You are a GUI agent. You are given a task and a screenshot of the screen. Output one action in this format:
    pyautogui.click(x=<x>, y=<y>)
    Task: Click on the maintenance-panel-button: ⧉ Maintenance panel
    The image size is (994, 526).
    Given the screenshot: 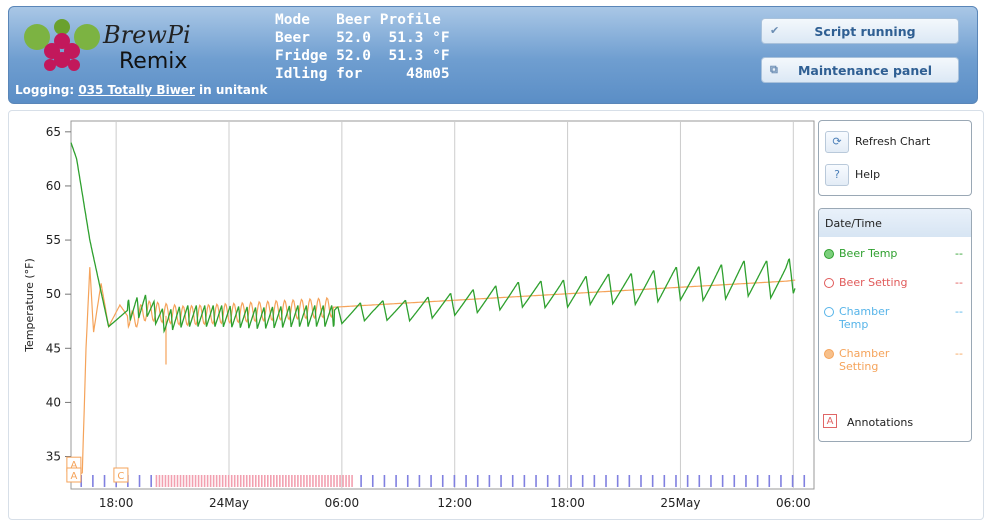 What is the action you would take?
    pyautogui.click(x=860, y=70)
    